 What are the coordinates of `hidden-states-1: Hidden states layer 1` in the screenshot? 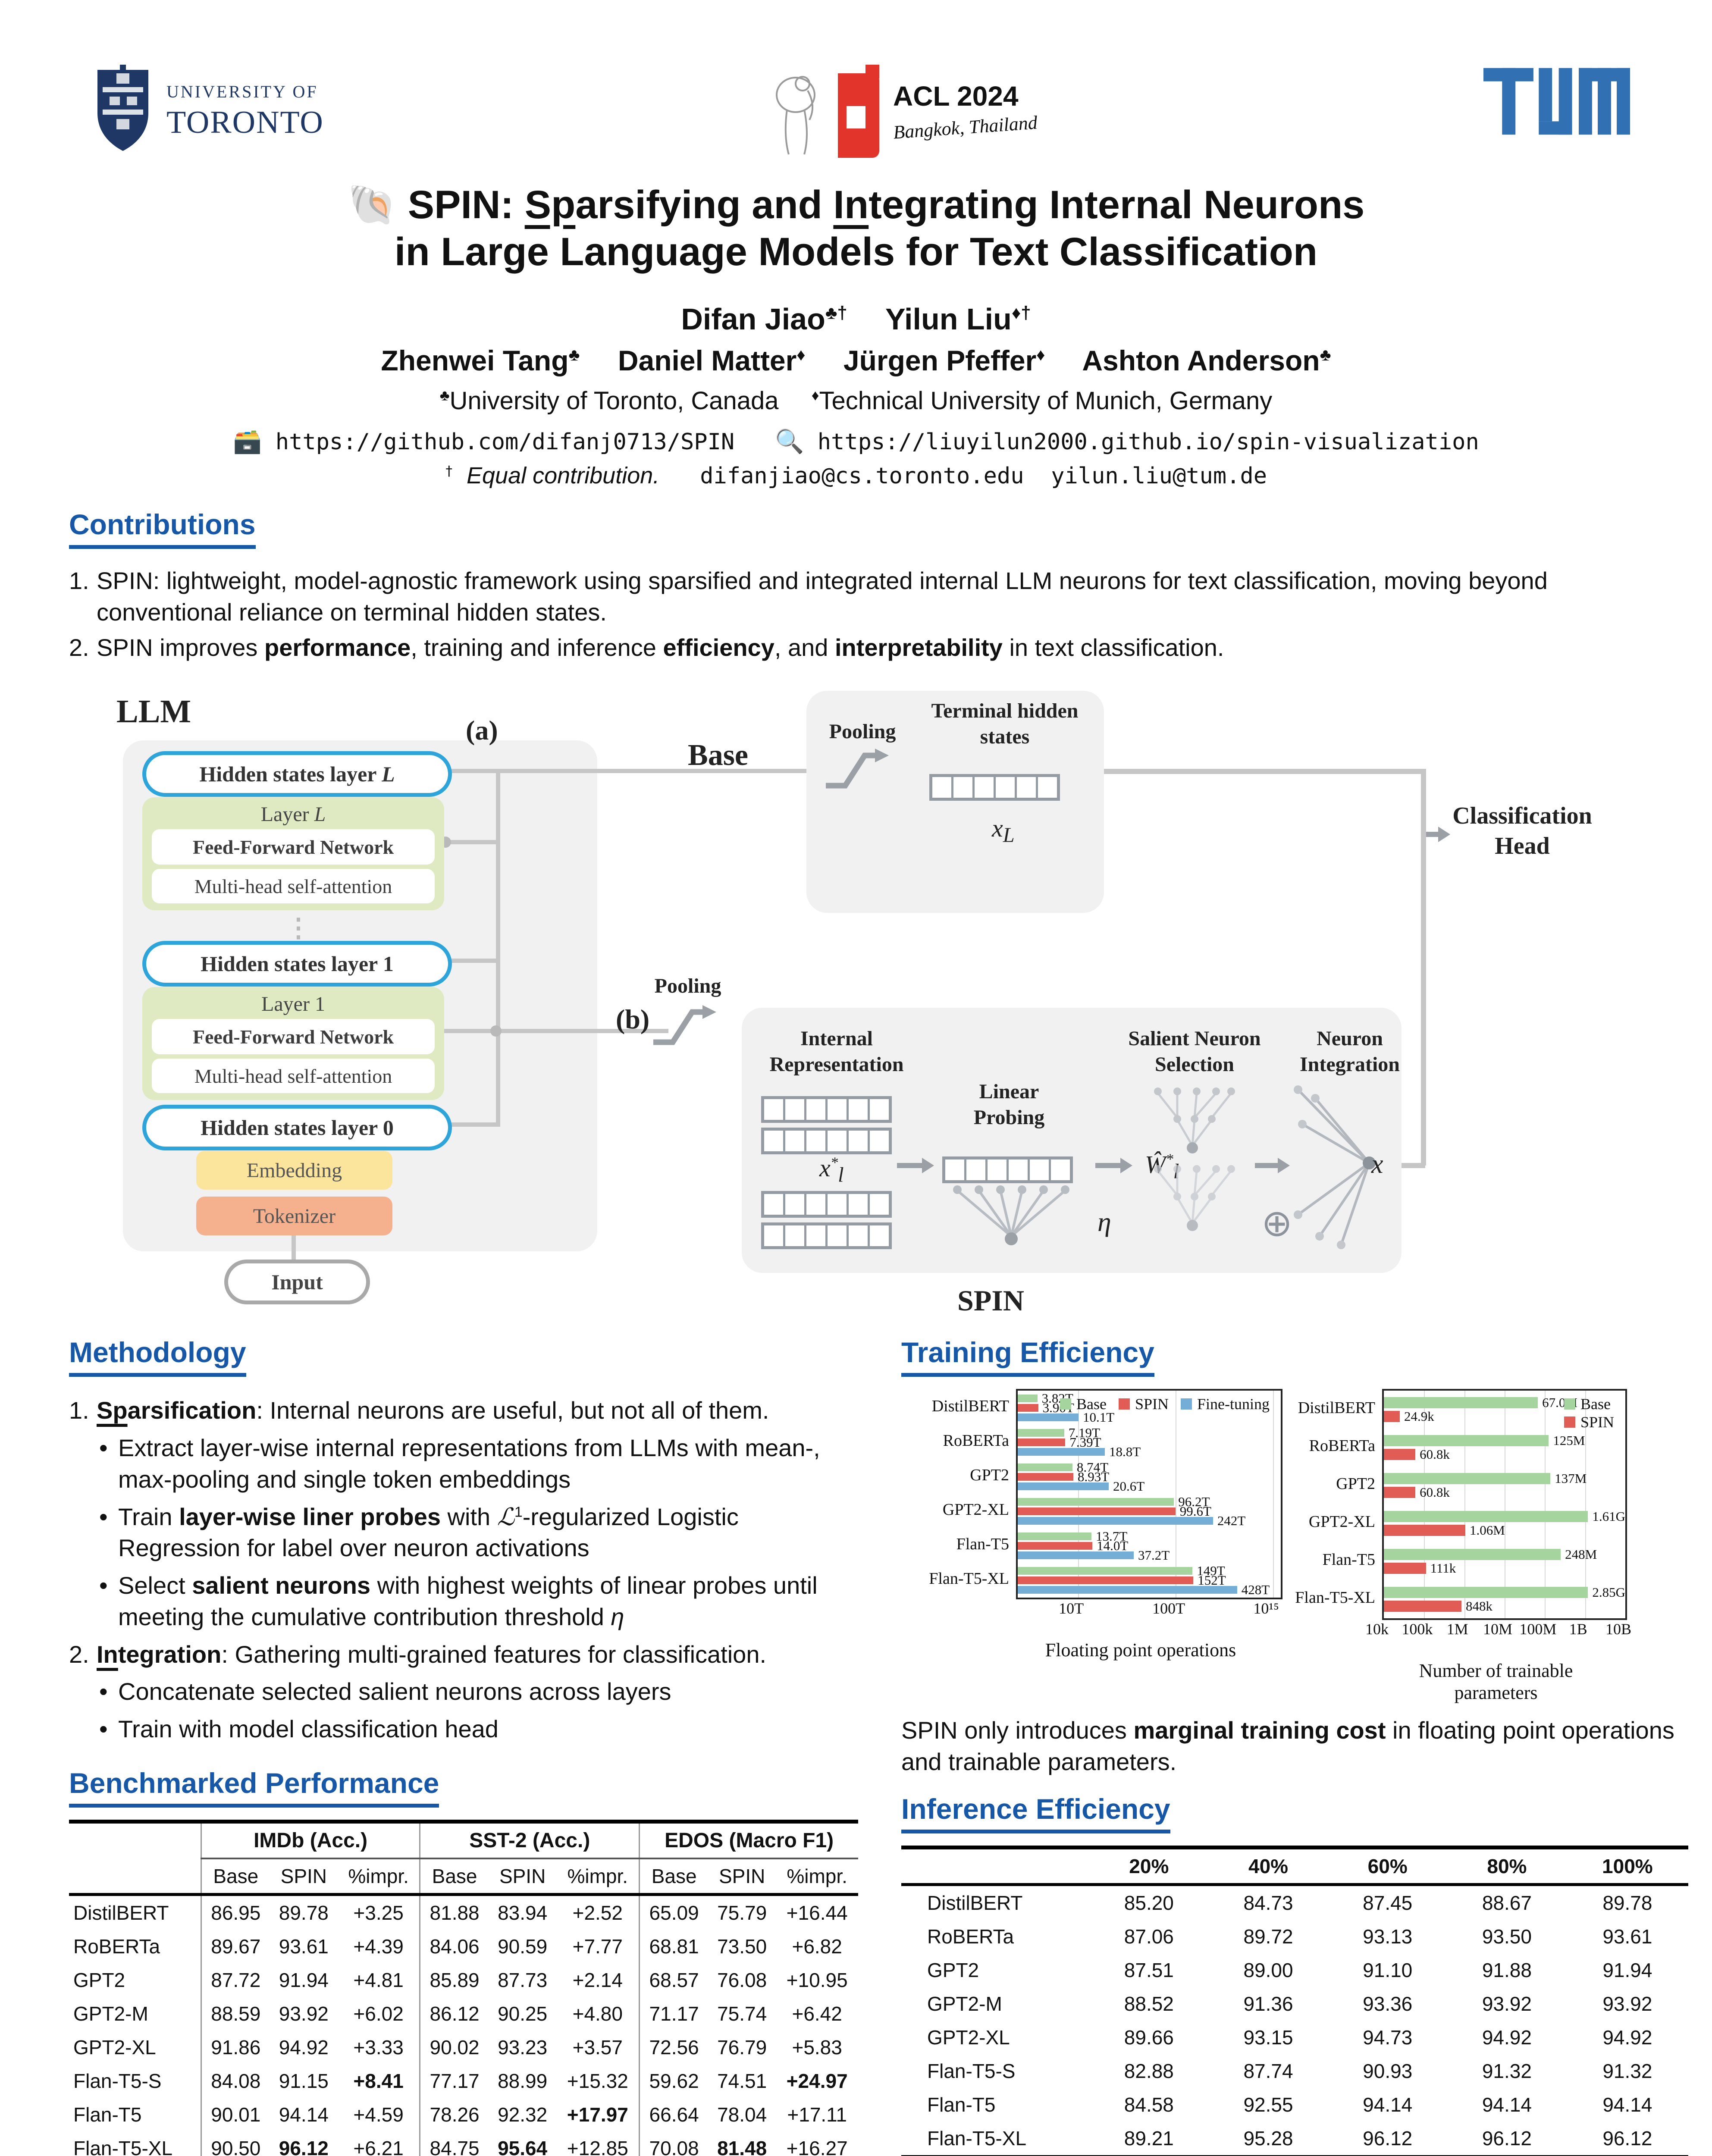 It's located at (297, 964).